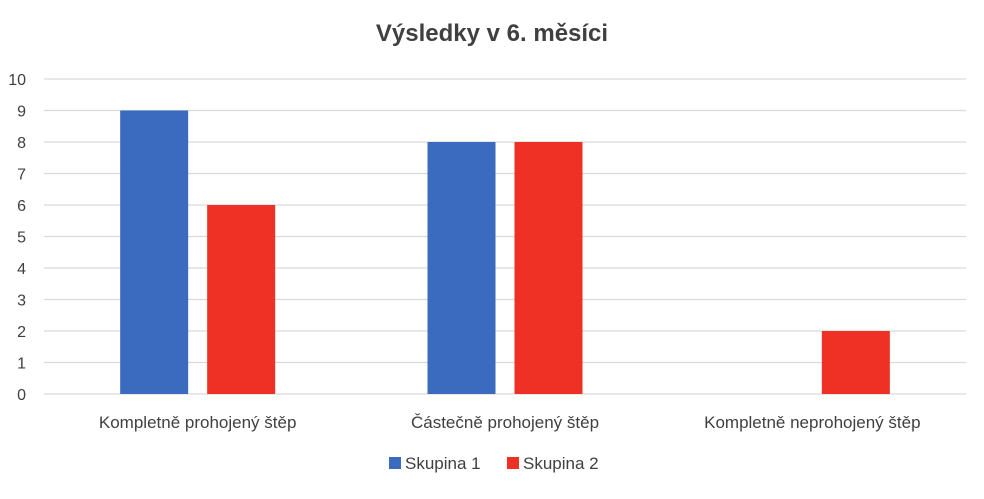  What do you see at coordinates (505, 422) in the screenshot?
I see `x-tick-label: Částečně prohojený štěp` at bounding box center [505, 422].